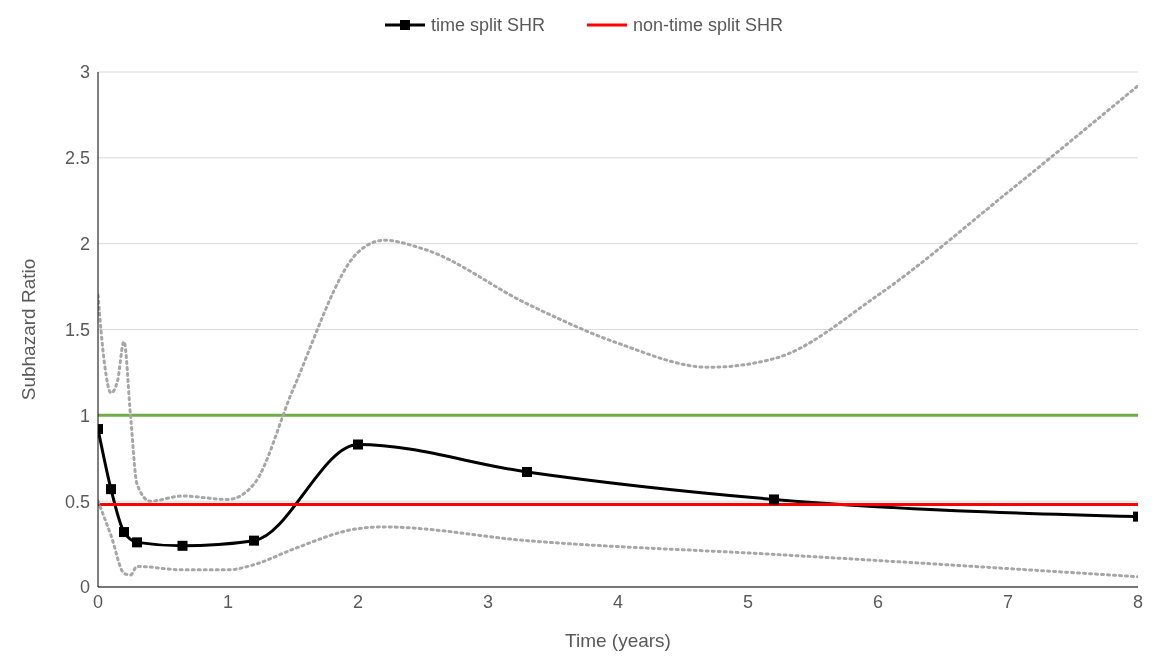 This screenshot has height=663, width=1159. What do you see at coordinates (618, 601) in the screenshot?
I see `x-tick-label: 4` at bounding box center [618, 601].